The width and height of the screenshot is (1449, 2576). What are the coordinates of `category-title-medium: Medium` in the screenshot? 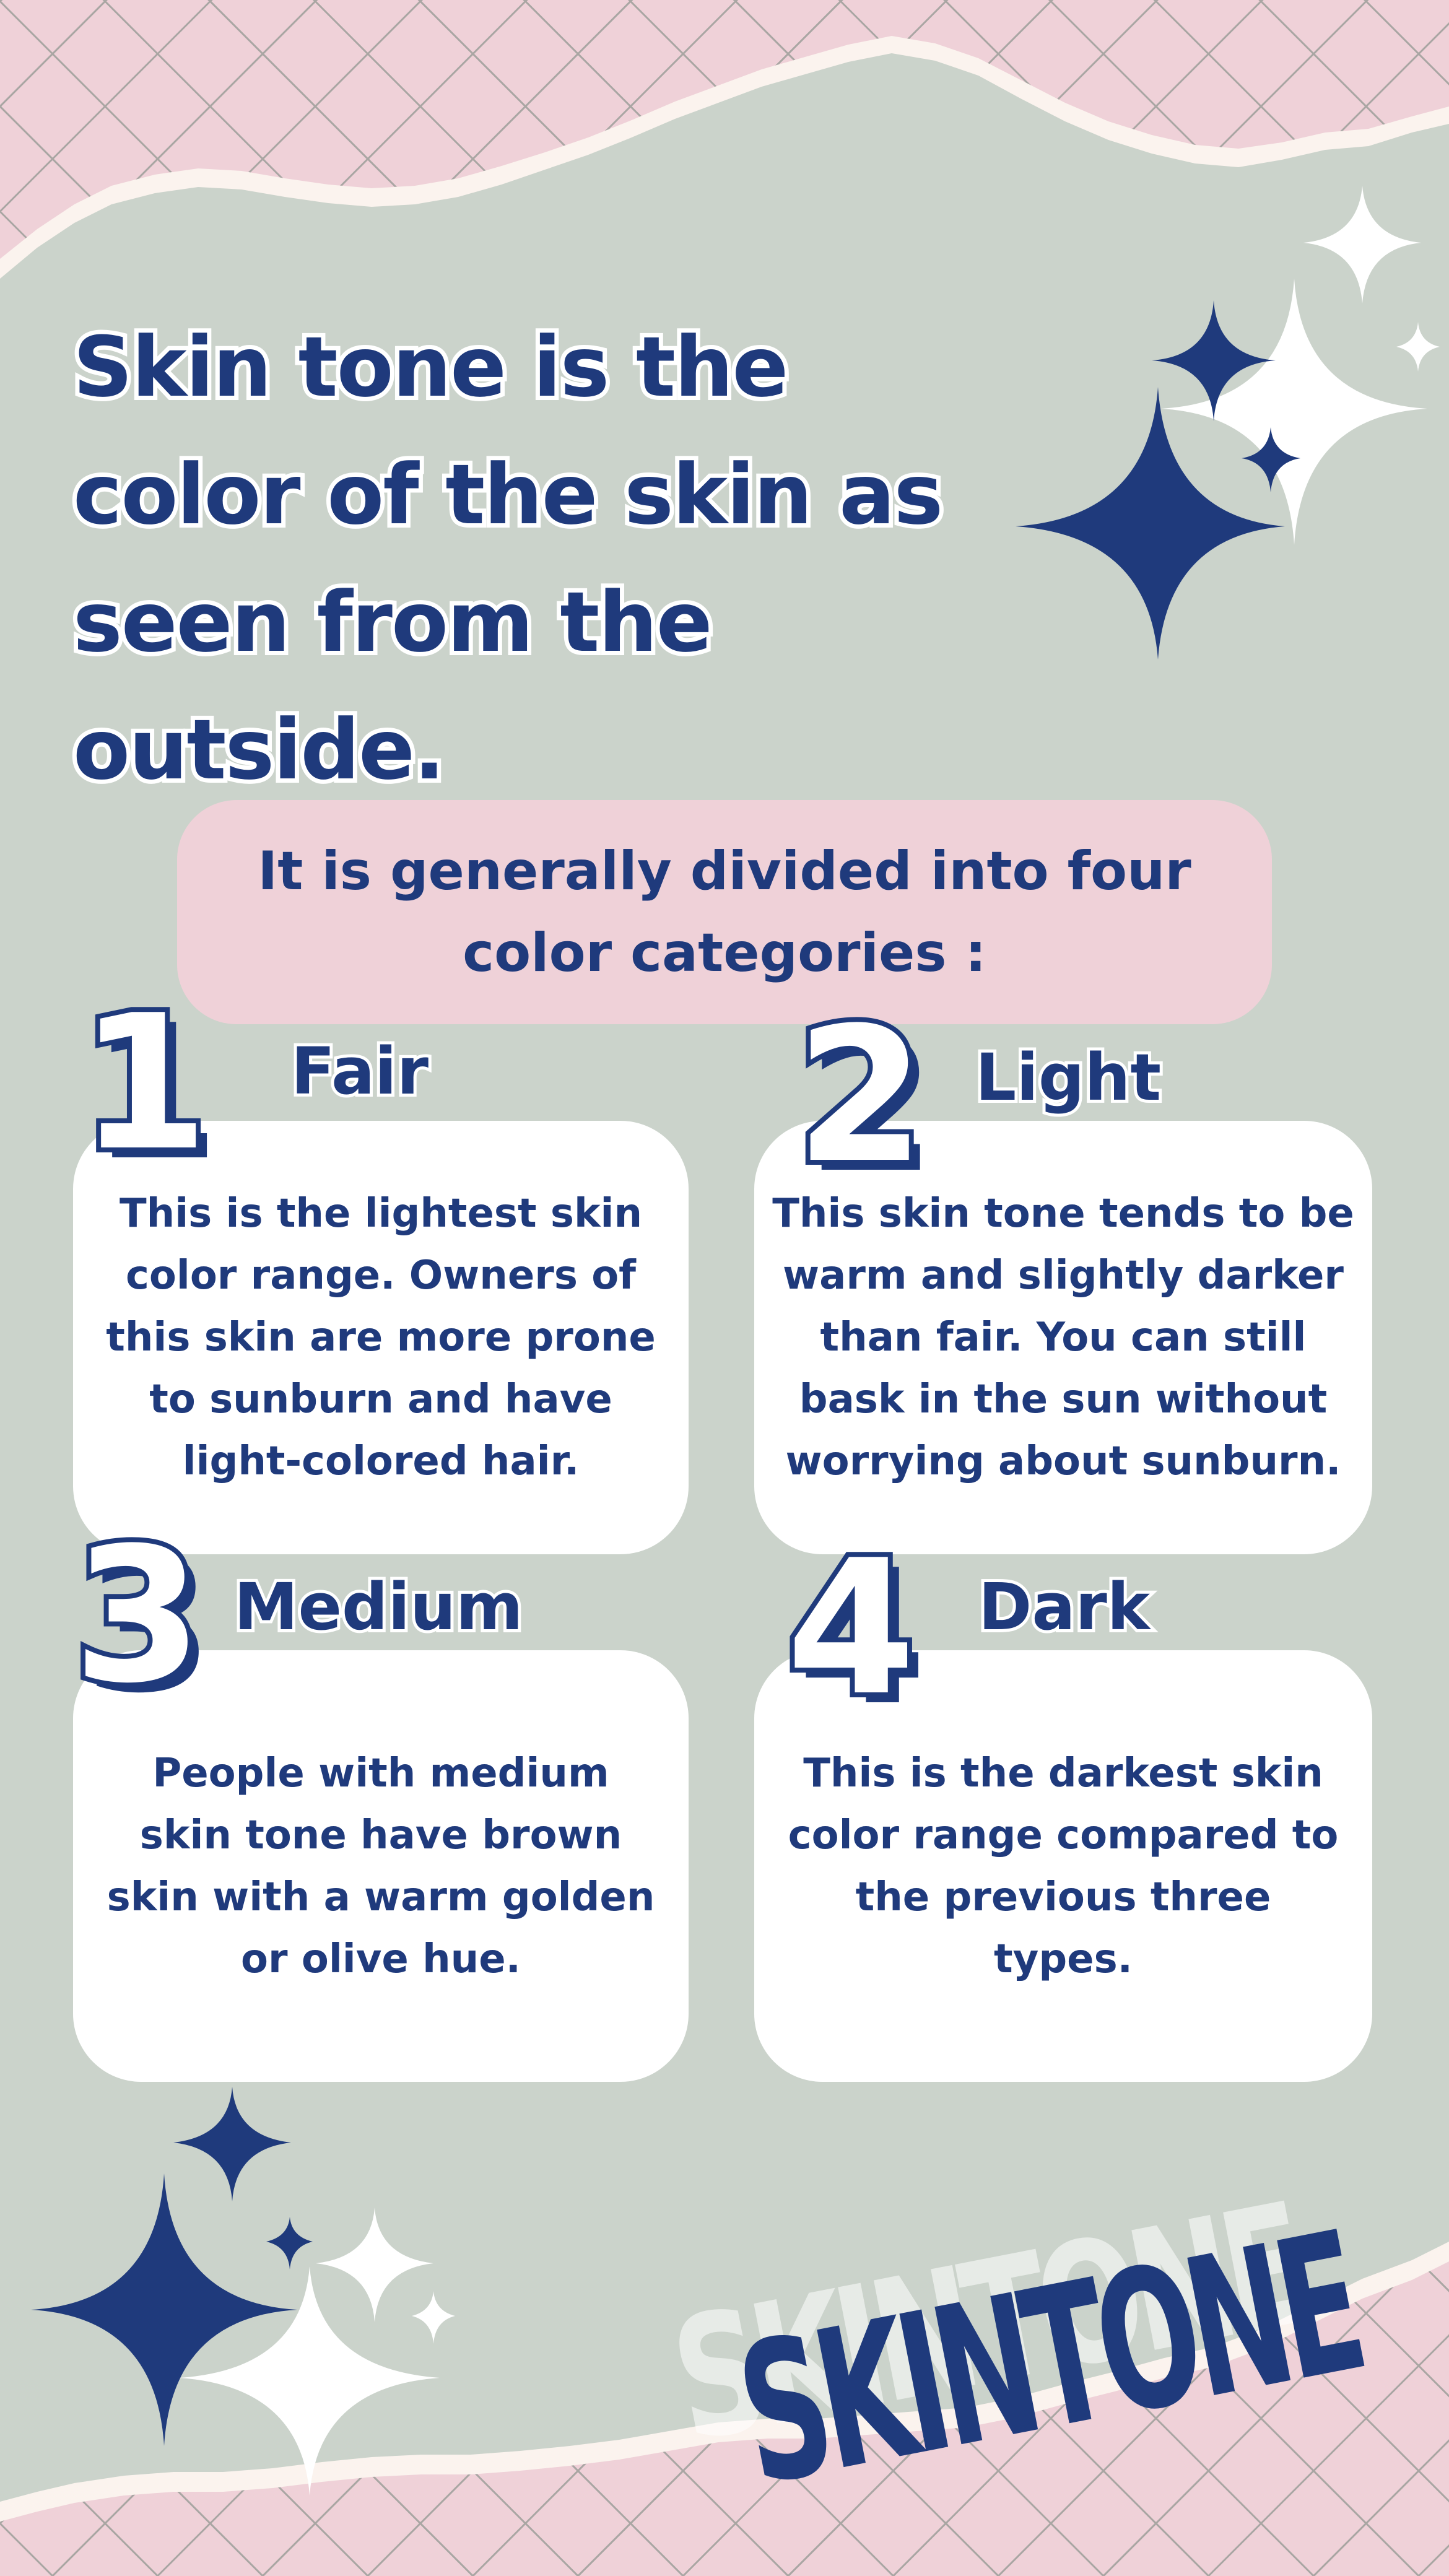 It's located at (378, 1607).